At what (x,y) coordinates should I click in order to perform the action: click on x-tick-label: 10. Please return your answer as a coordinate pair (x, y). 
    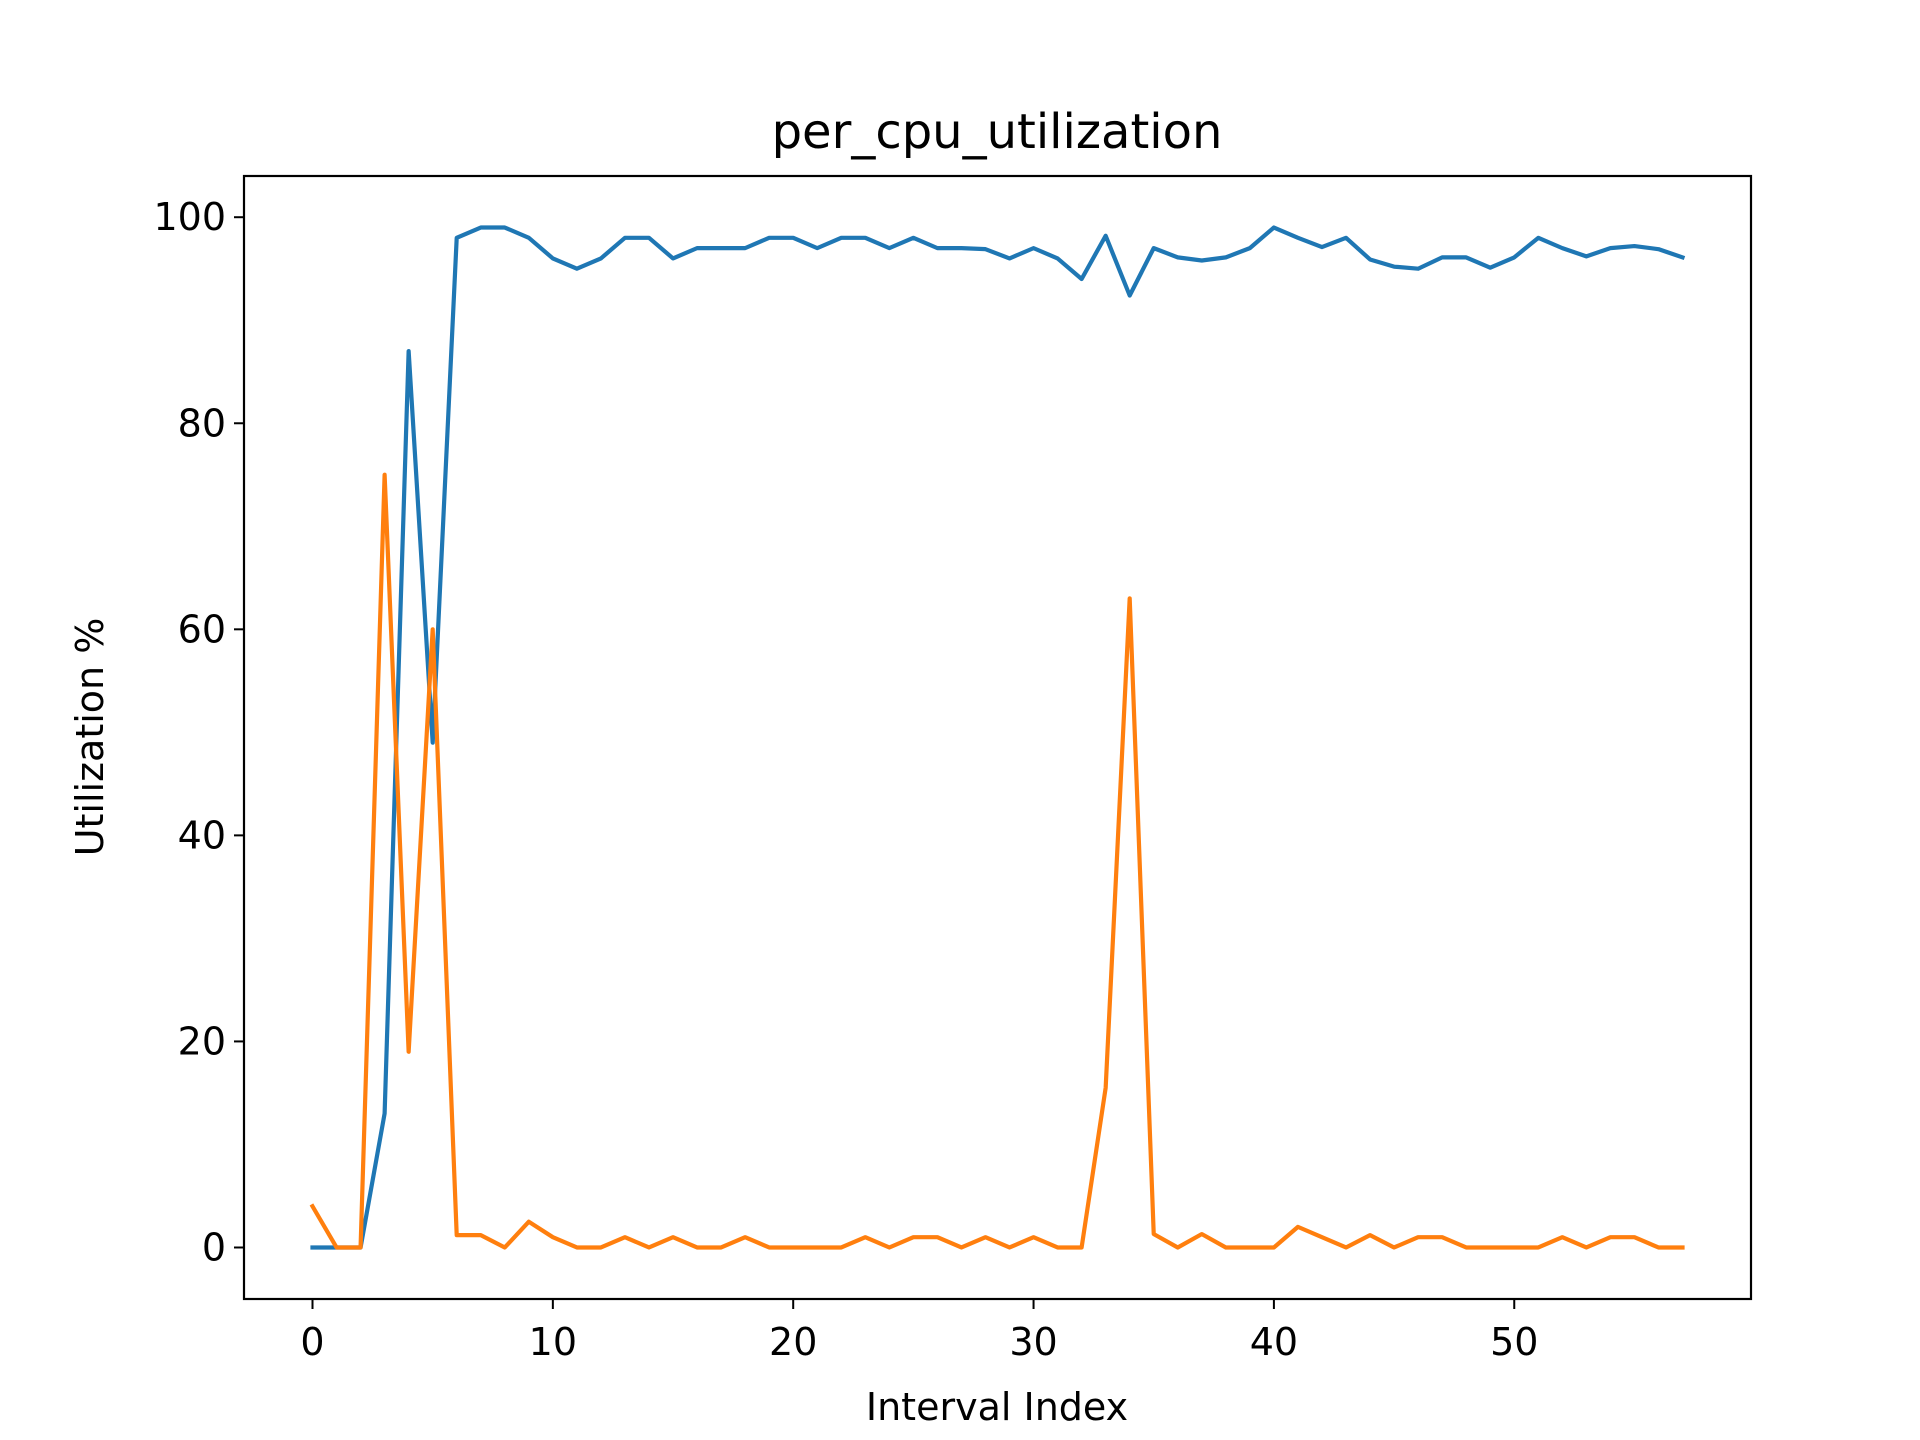
    Looking at the image, I should click on (553, 1342).